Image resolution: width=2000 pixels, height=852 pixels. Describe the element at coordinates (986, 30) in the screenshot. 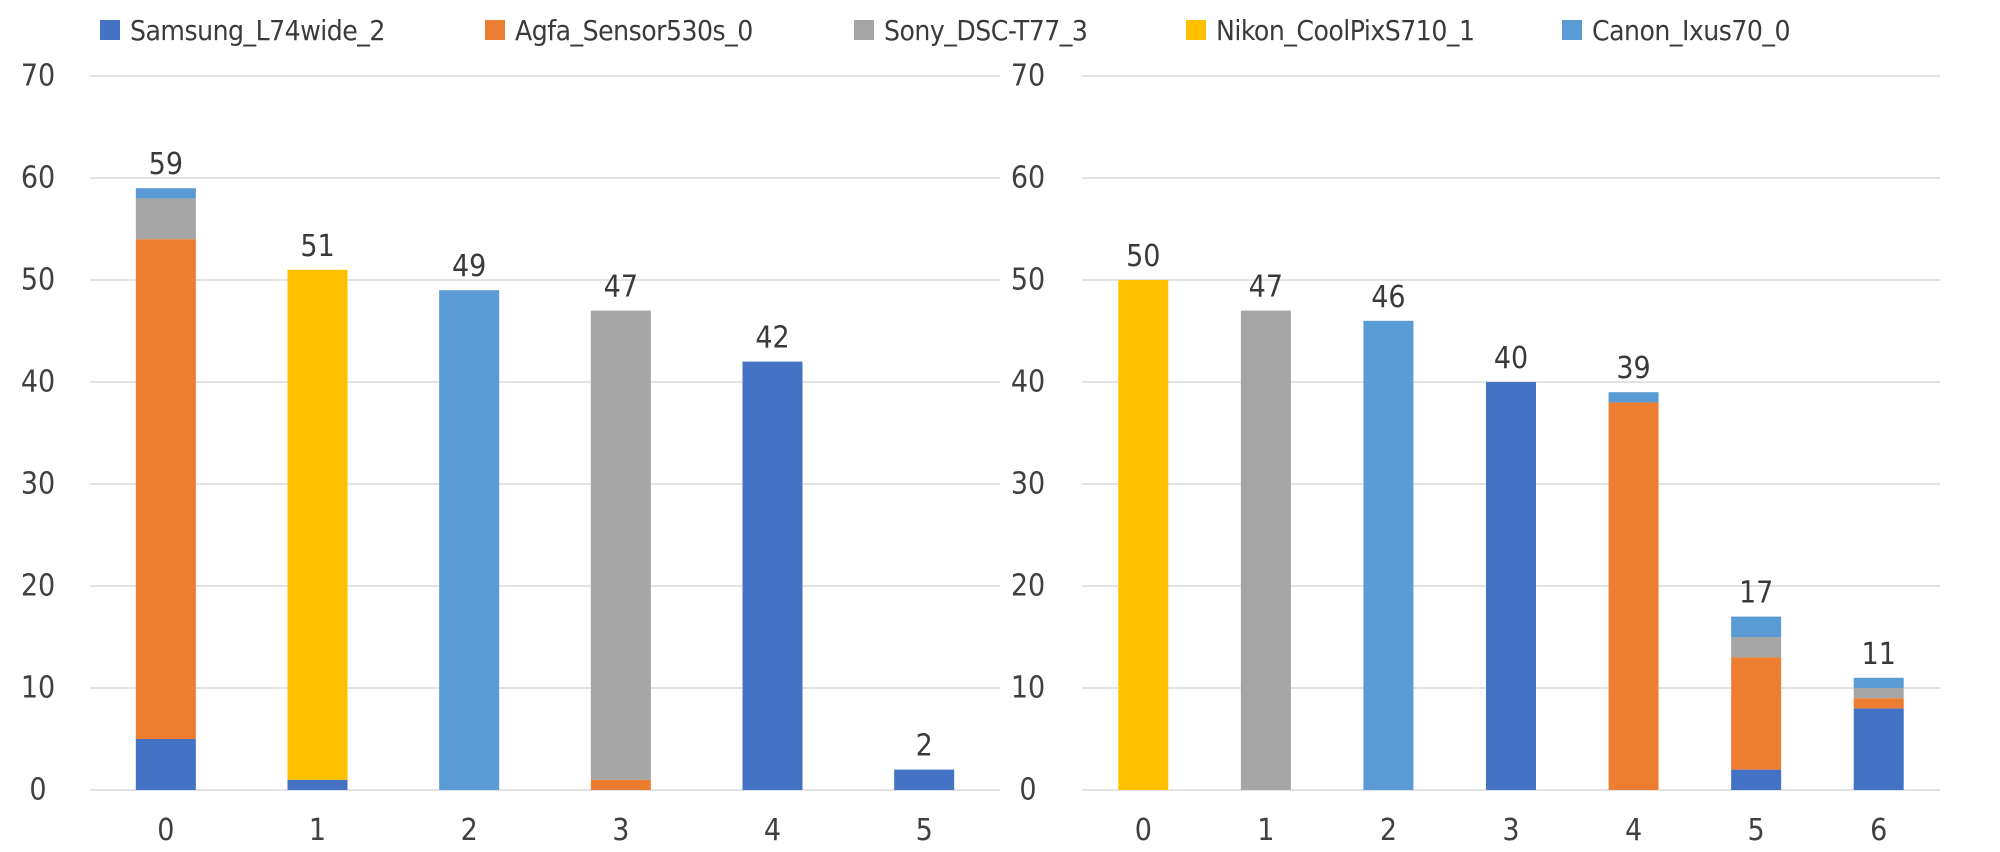

I see `legend-label-sony: Sony_DSC-T77_3` at that location.